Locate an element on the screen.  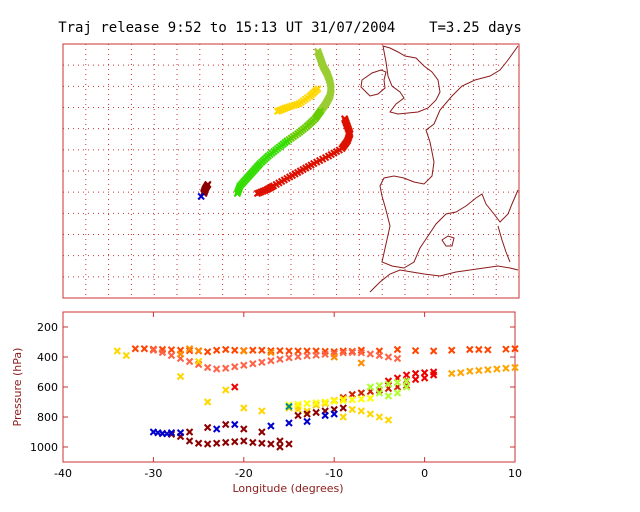
coast-italy is located at coordinates (504, 244).